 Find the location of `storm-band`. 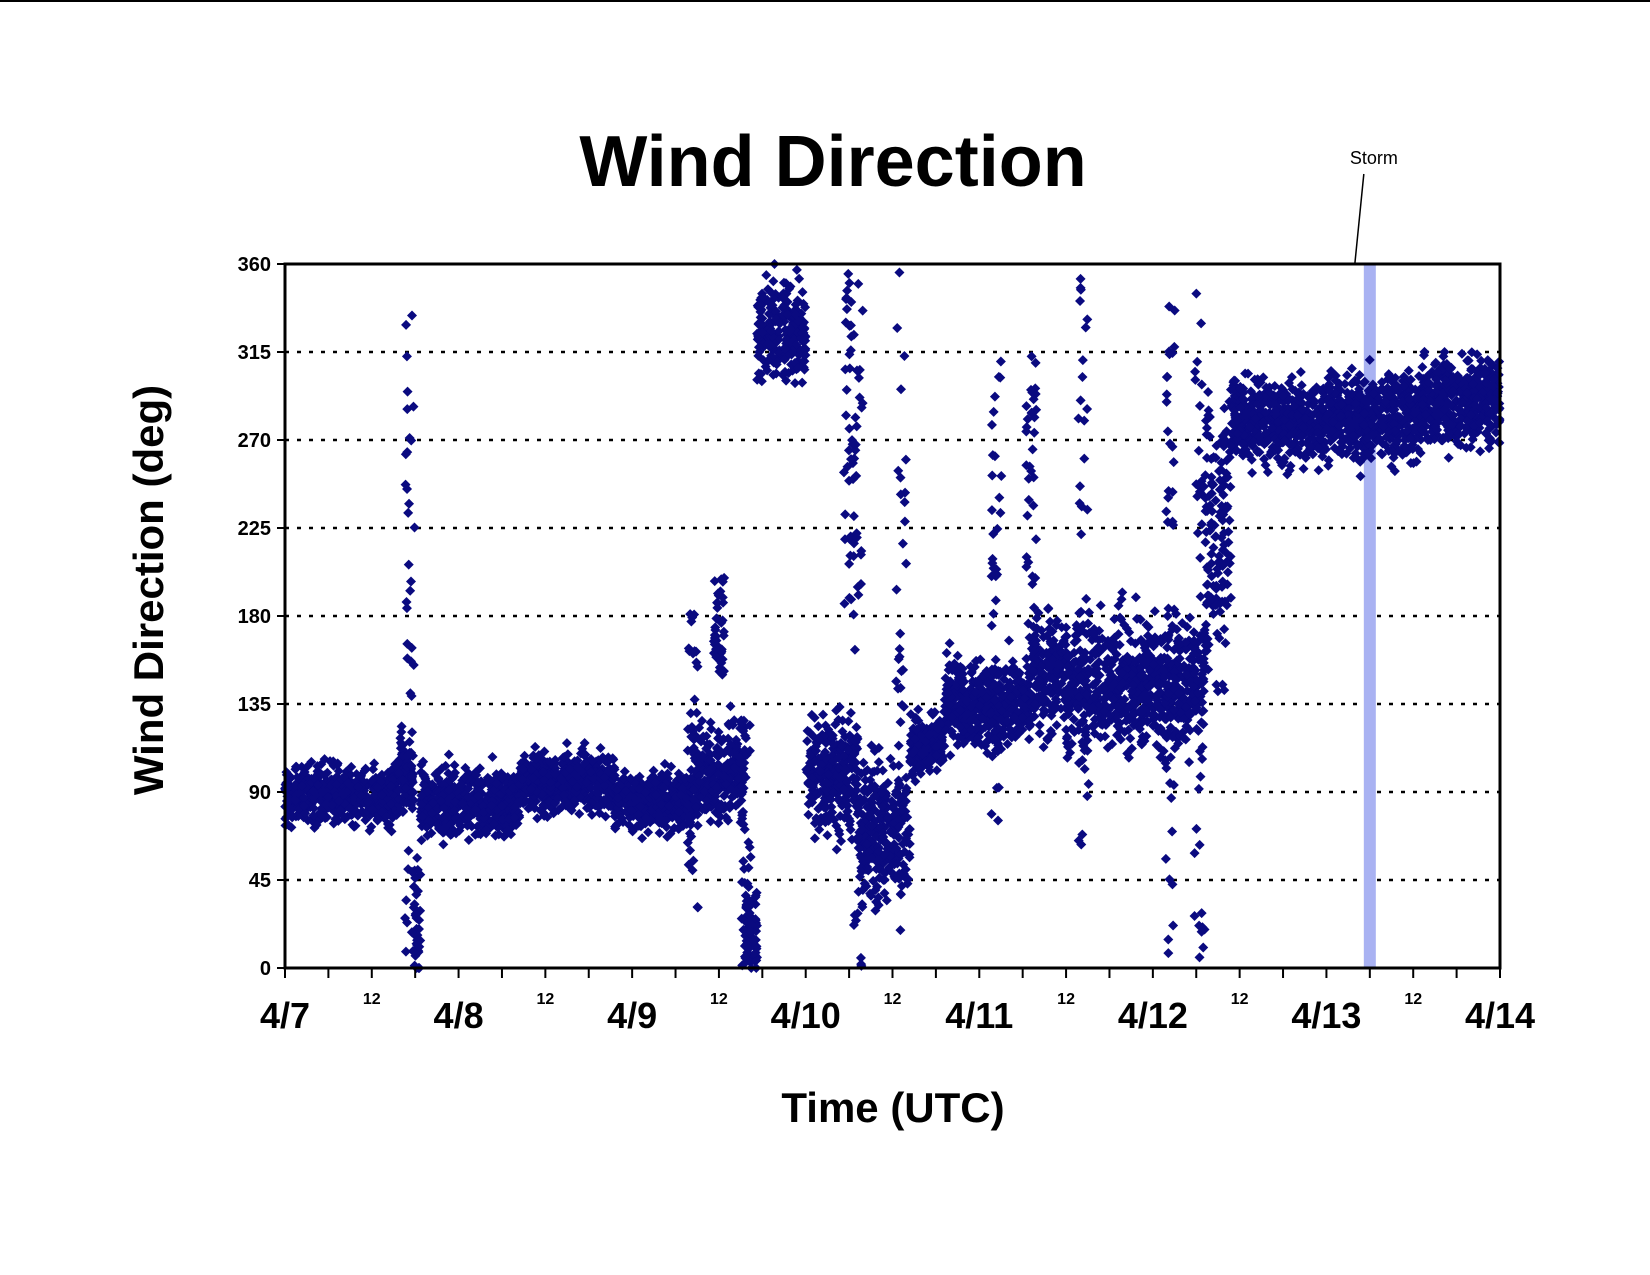

storm-band is located at coordinates (1369, 616).